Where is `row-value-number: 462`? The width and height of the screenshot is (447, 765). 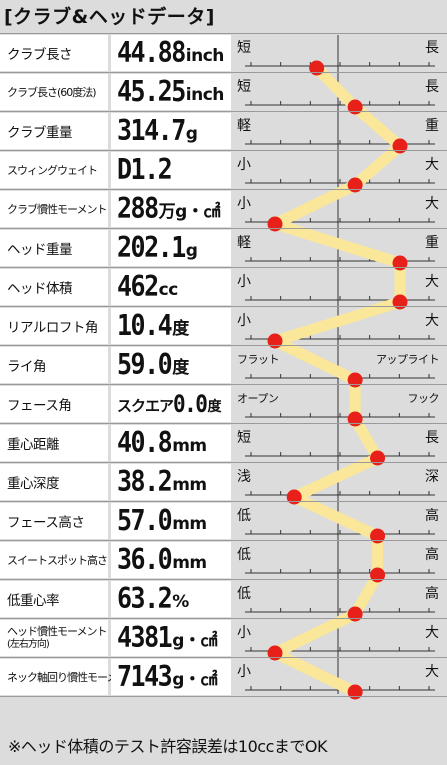
row-value-number: 462 is located at coordinates (138, 286).